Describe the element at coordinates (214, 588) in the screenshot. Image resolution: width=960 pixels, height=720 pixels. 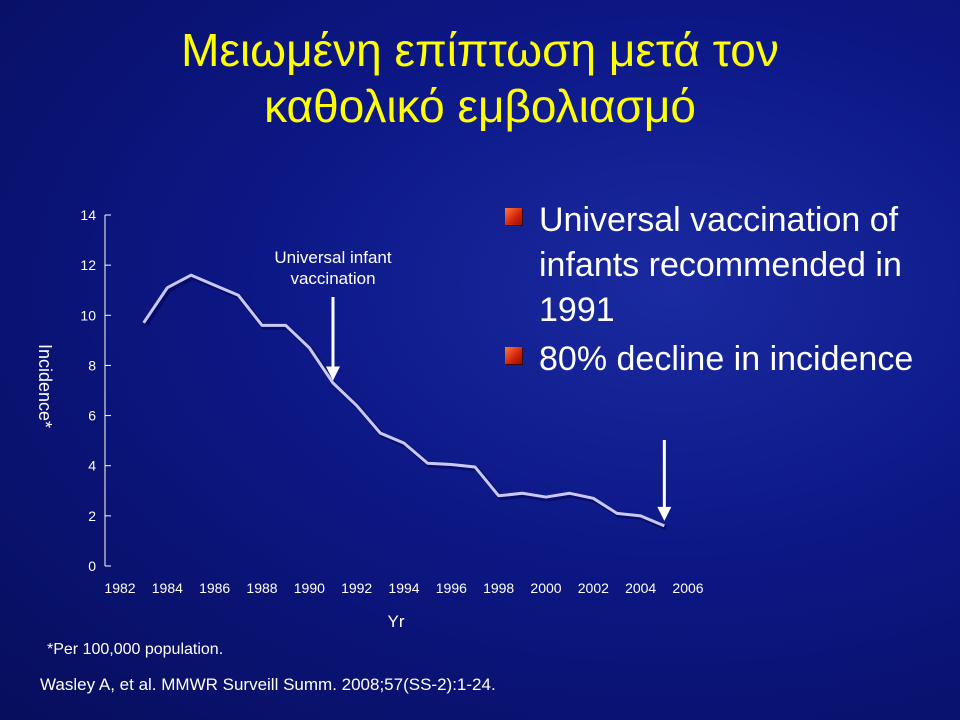
I see `x-tick-label: 1986` at that location.